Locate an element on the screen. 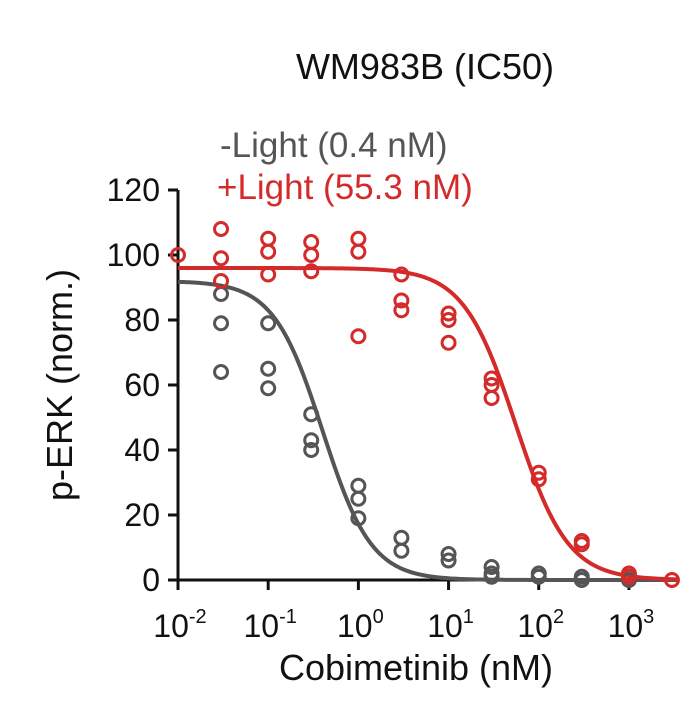 This screenshot has height=704, width=690. legend-entry-plus-light: +Light (55.3 nM) is located at coordinates (345, 187).